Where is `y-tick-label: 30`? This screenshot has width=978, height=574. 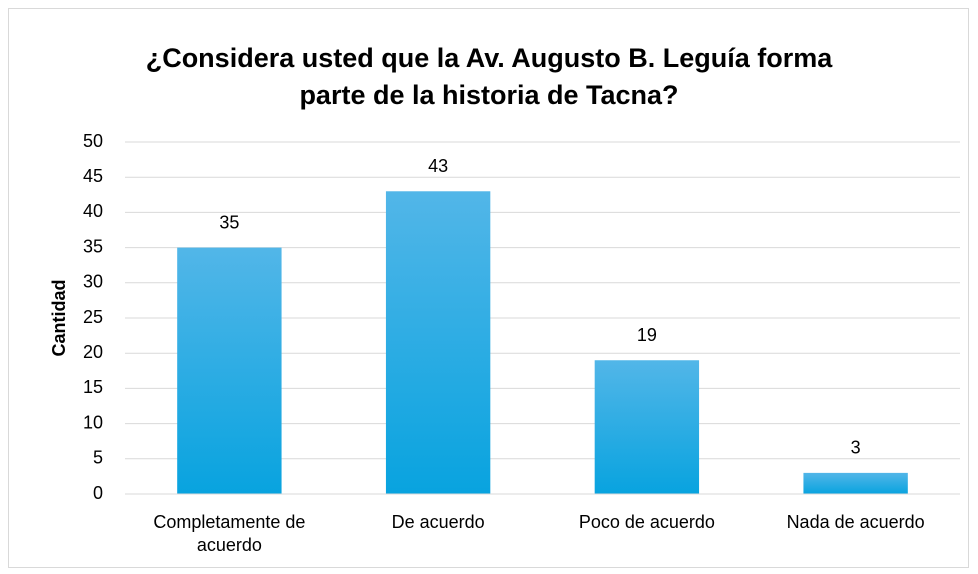
y-tick-label: 30 is located at coordinates (93, 282).